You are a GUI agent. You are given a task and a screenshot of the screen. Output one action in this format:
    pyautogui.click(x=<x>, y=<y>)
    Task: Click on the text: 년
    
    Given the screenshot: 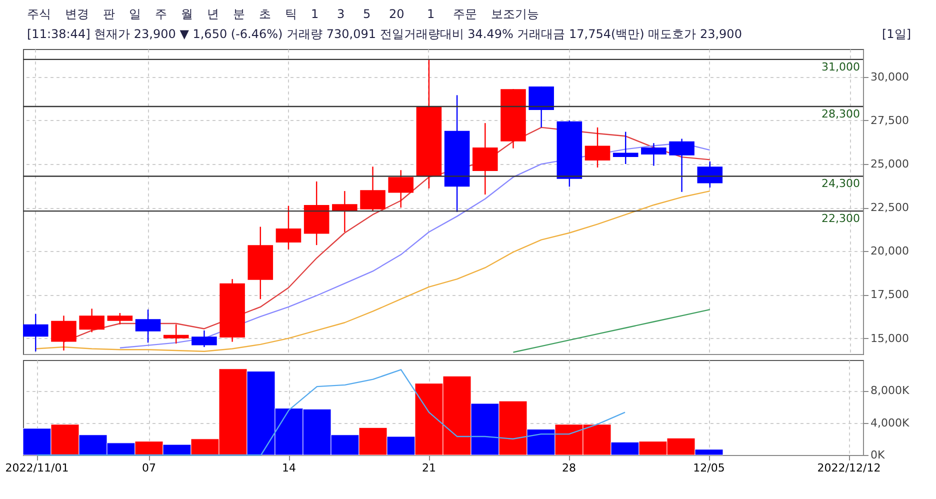 What is the action you would take?
    pyautogui.click(x=213, y=14)
    